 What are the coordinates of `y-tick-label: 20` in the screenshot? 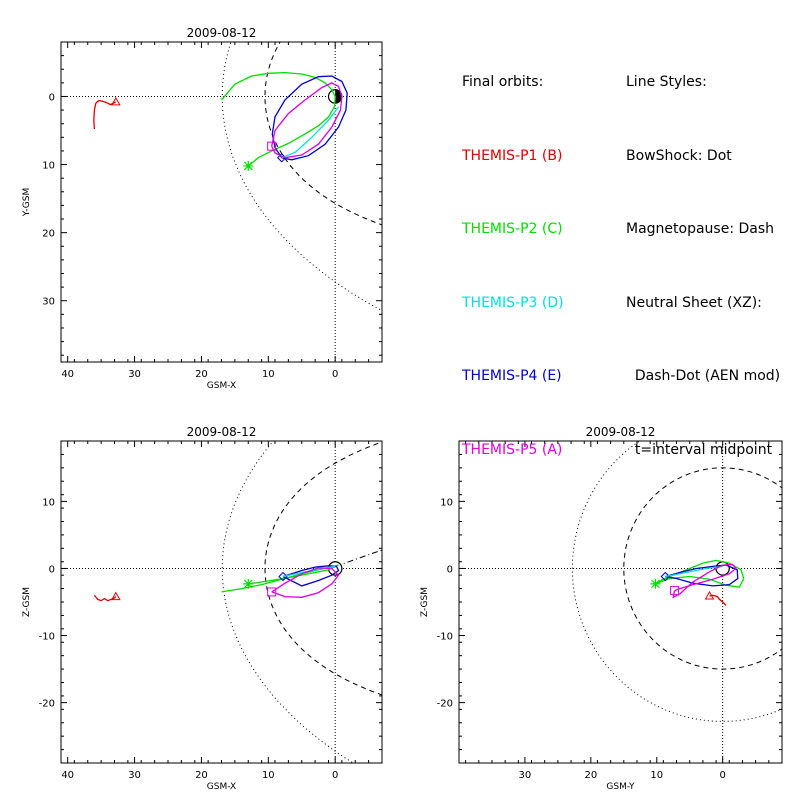 It's located at (48, 234).